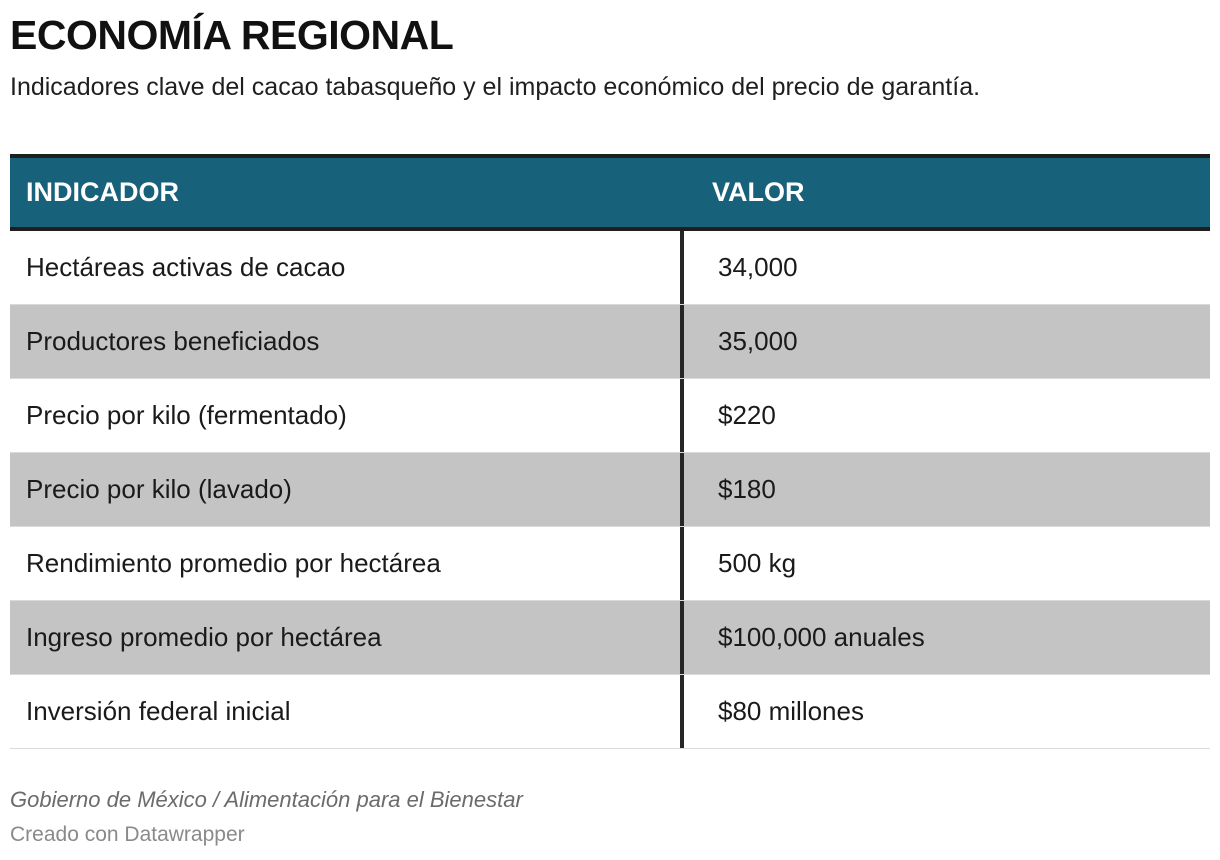 Image resolution: width=1220 pixels, height=860 pixels. I want to click on indicator-cell: Rendimiento promedio por hectárea, so click(233, 563).